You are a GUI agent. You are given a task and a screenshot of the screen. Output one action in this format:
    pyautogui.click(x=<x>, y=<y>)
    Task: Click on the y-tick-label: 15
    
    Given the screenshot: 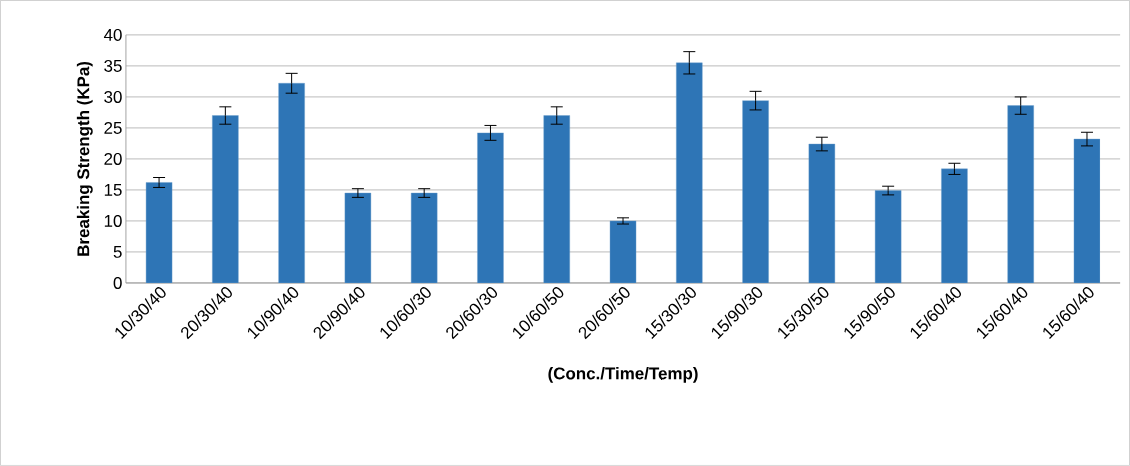 What is the action you would take?
    pyautogui.click(x=113, y=190)
    